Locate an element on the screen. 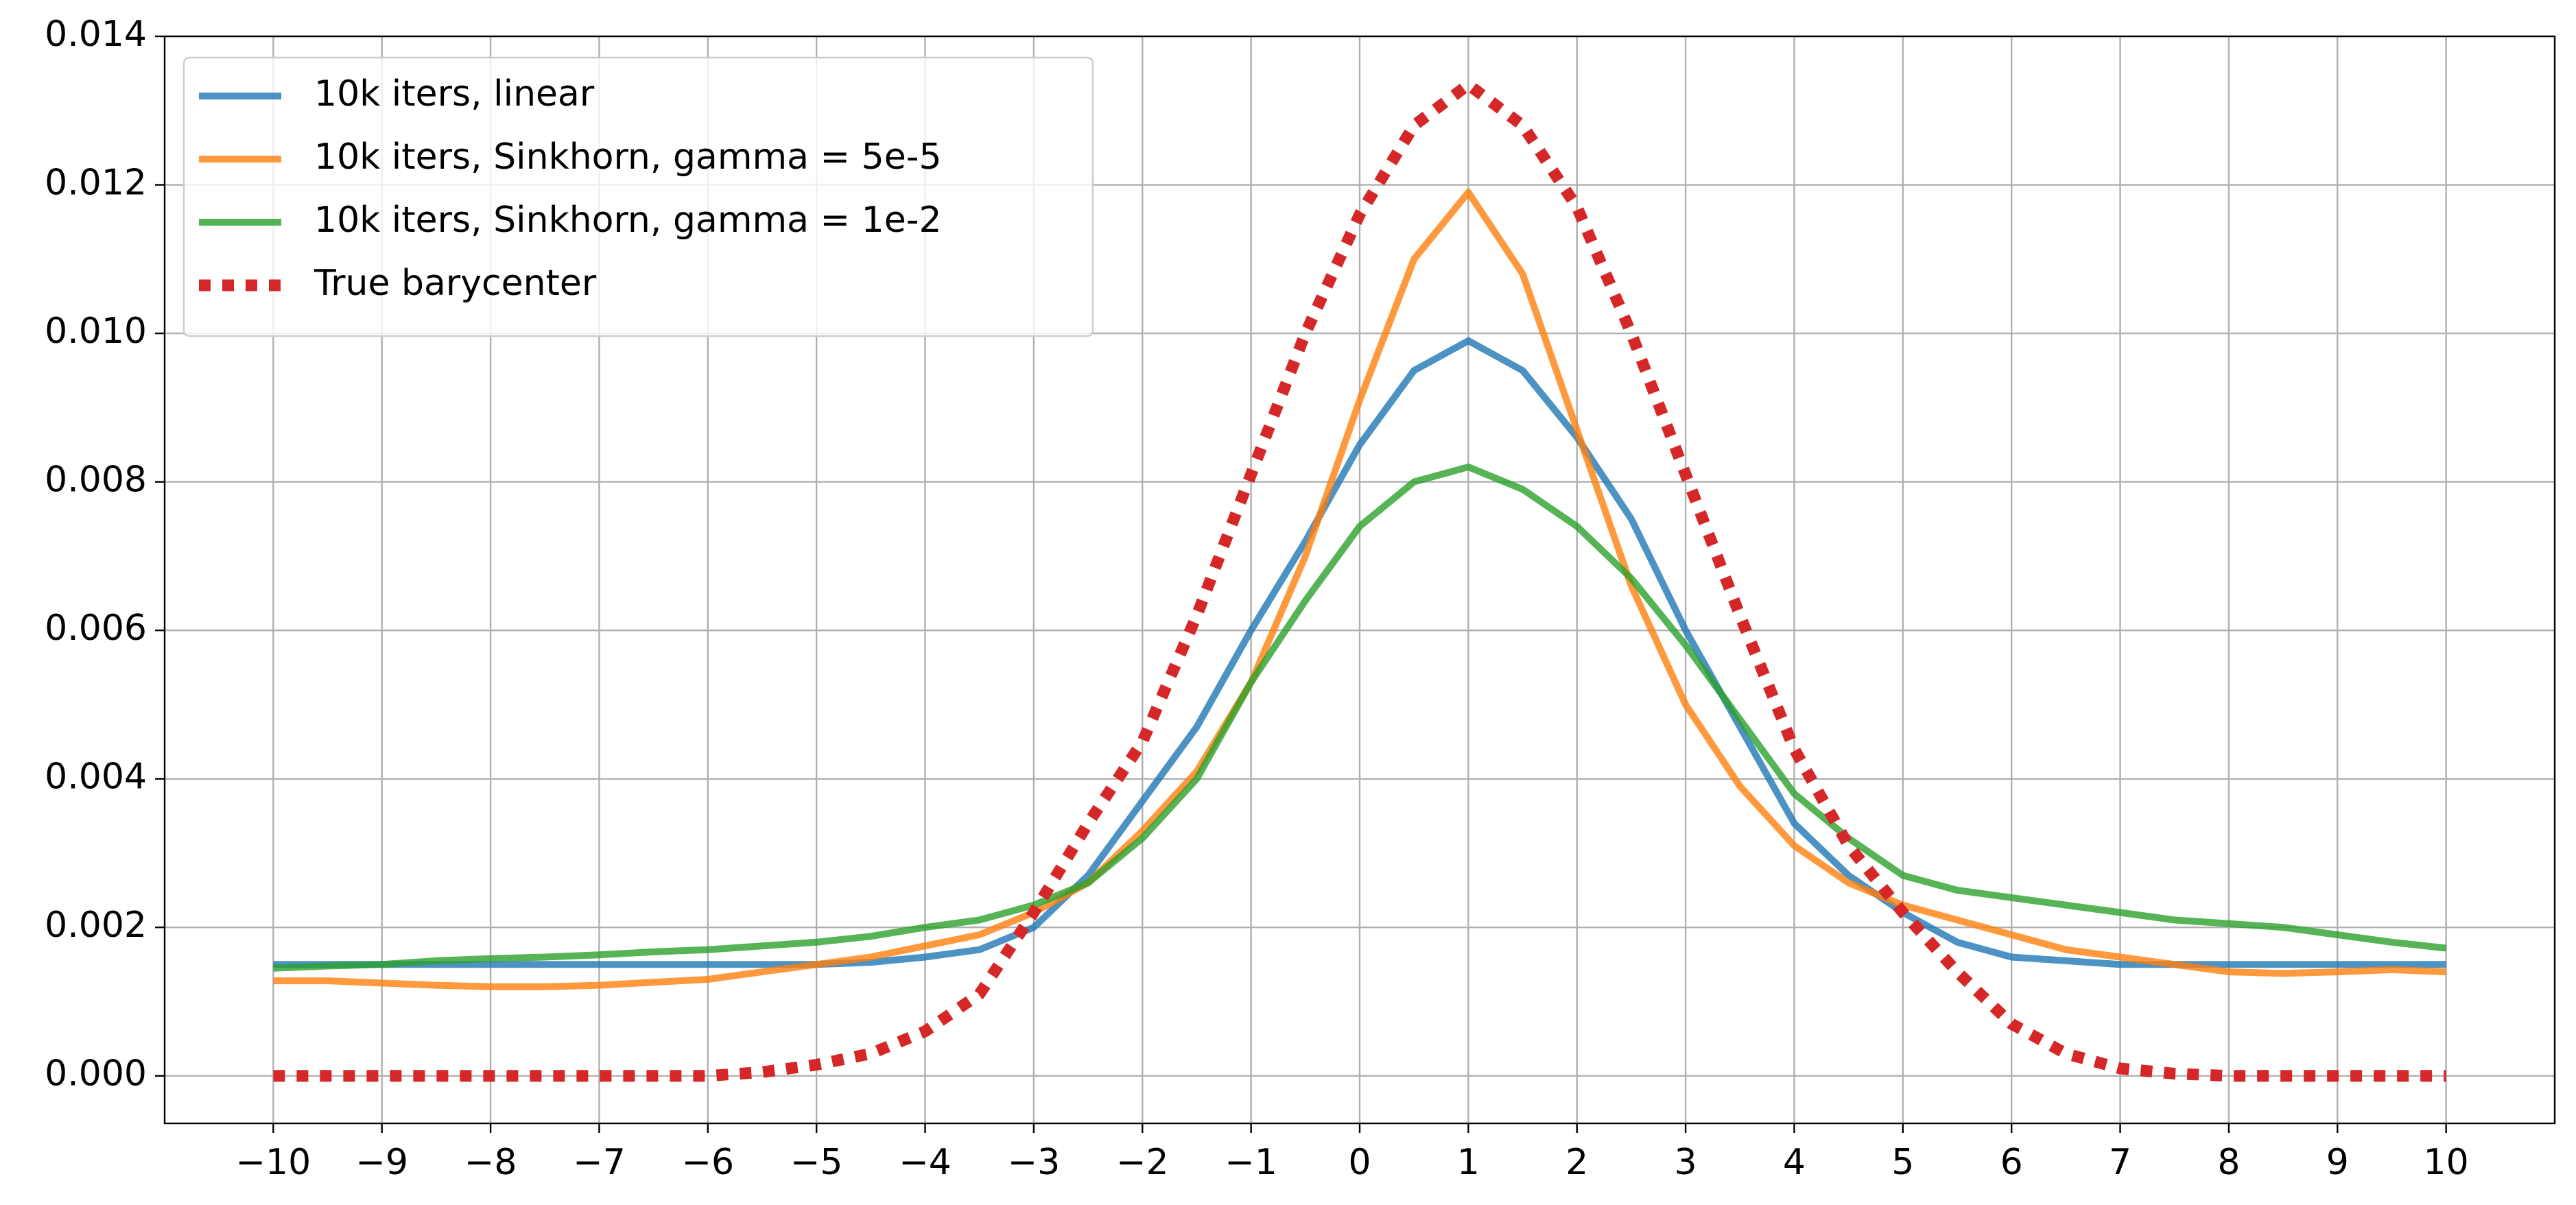  x-tick-label: 2 is located at coordinates (1576, 1162).